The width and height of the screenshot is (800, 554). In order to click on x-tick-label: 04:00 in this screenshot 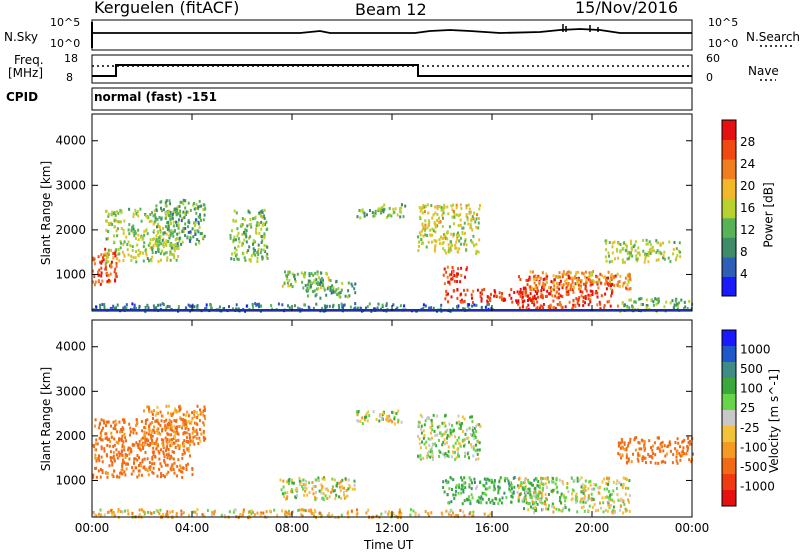, I will do `click(192, 528)`.